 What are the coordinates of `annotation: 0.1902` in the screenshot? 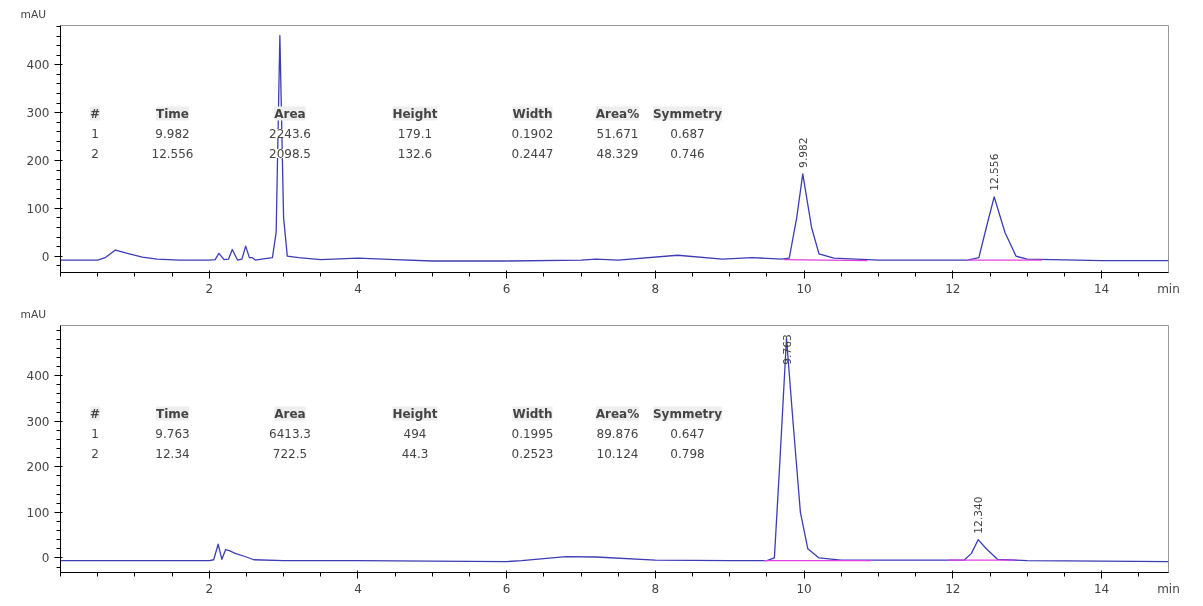 It's located at (532, 134).